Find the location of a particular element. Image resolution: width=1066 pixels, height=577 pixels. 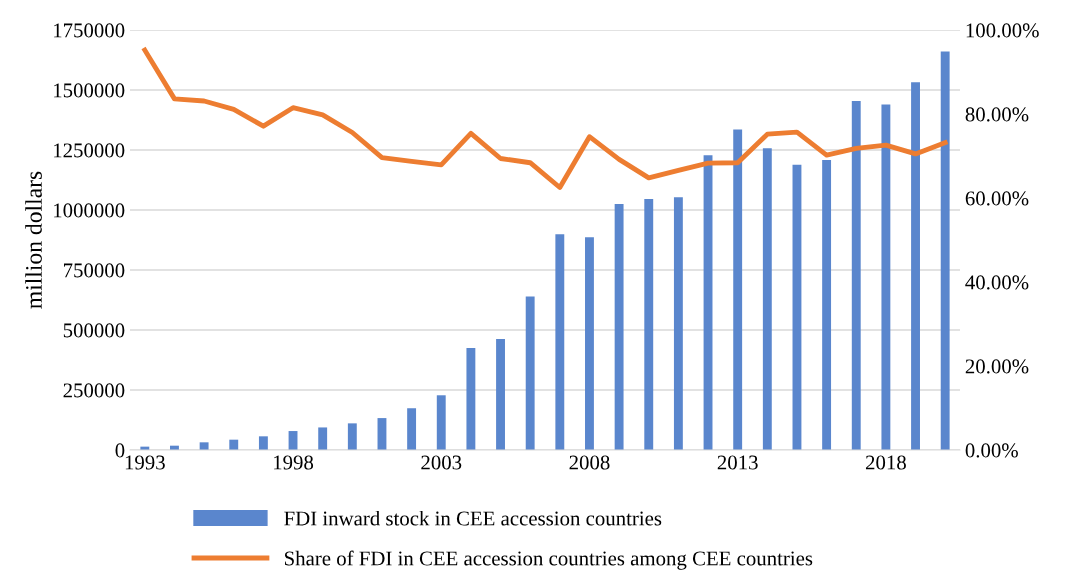

y2-tick-label: 80.00% is located at coordinates (997, 114).